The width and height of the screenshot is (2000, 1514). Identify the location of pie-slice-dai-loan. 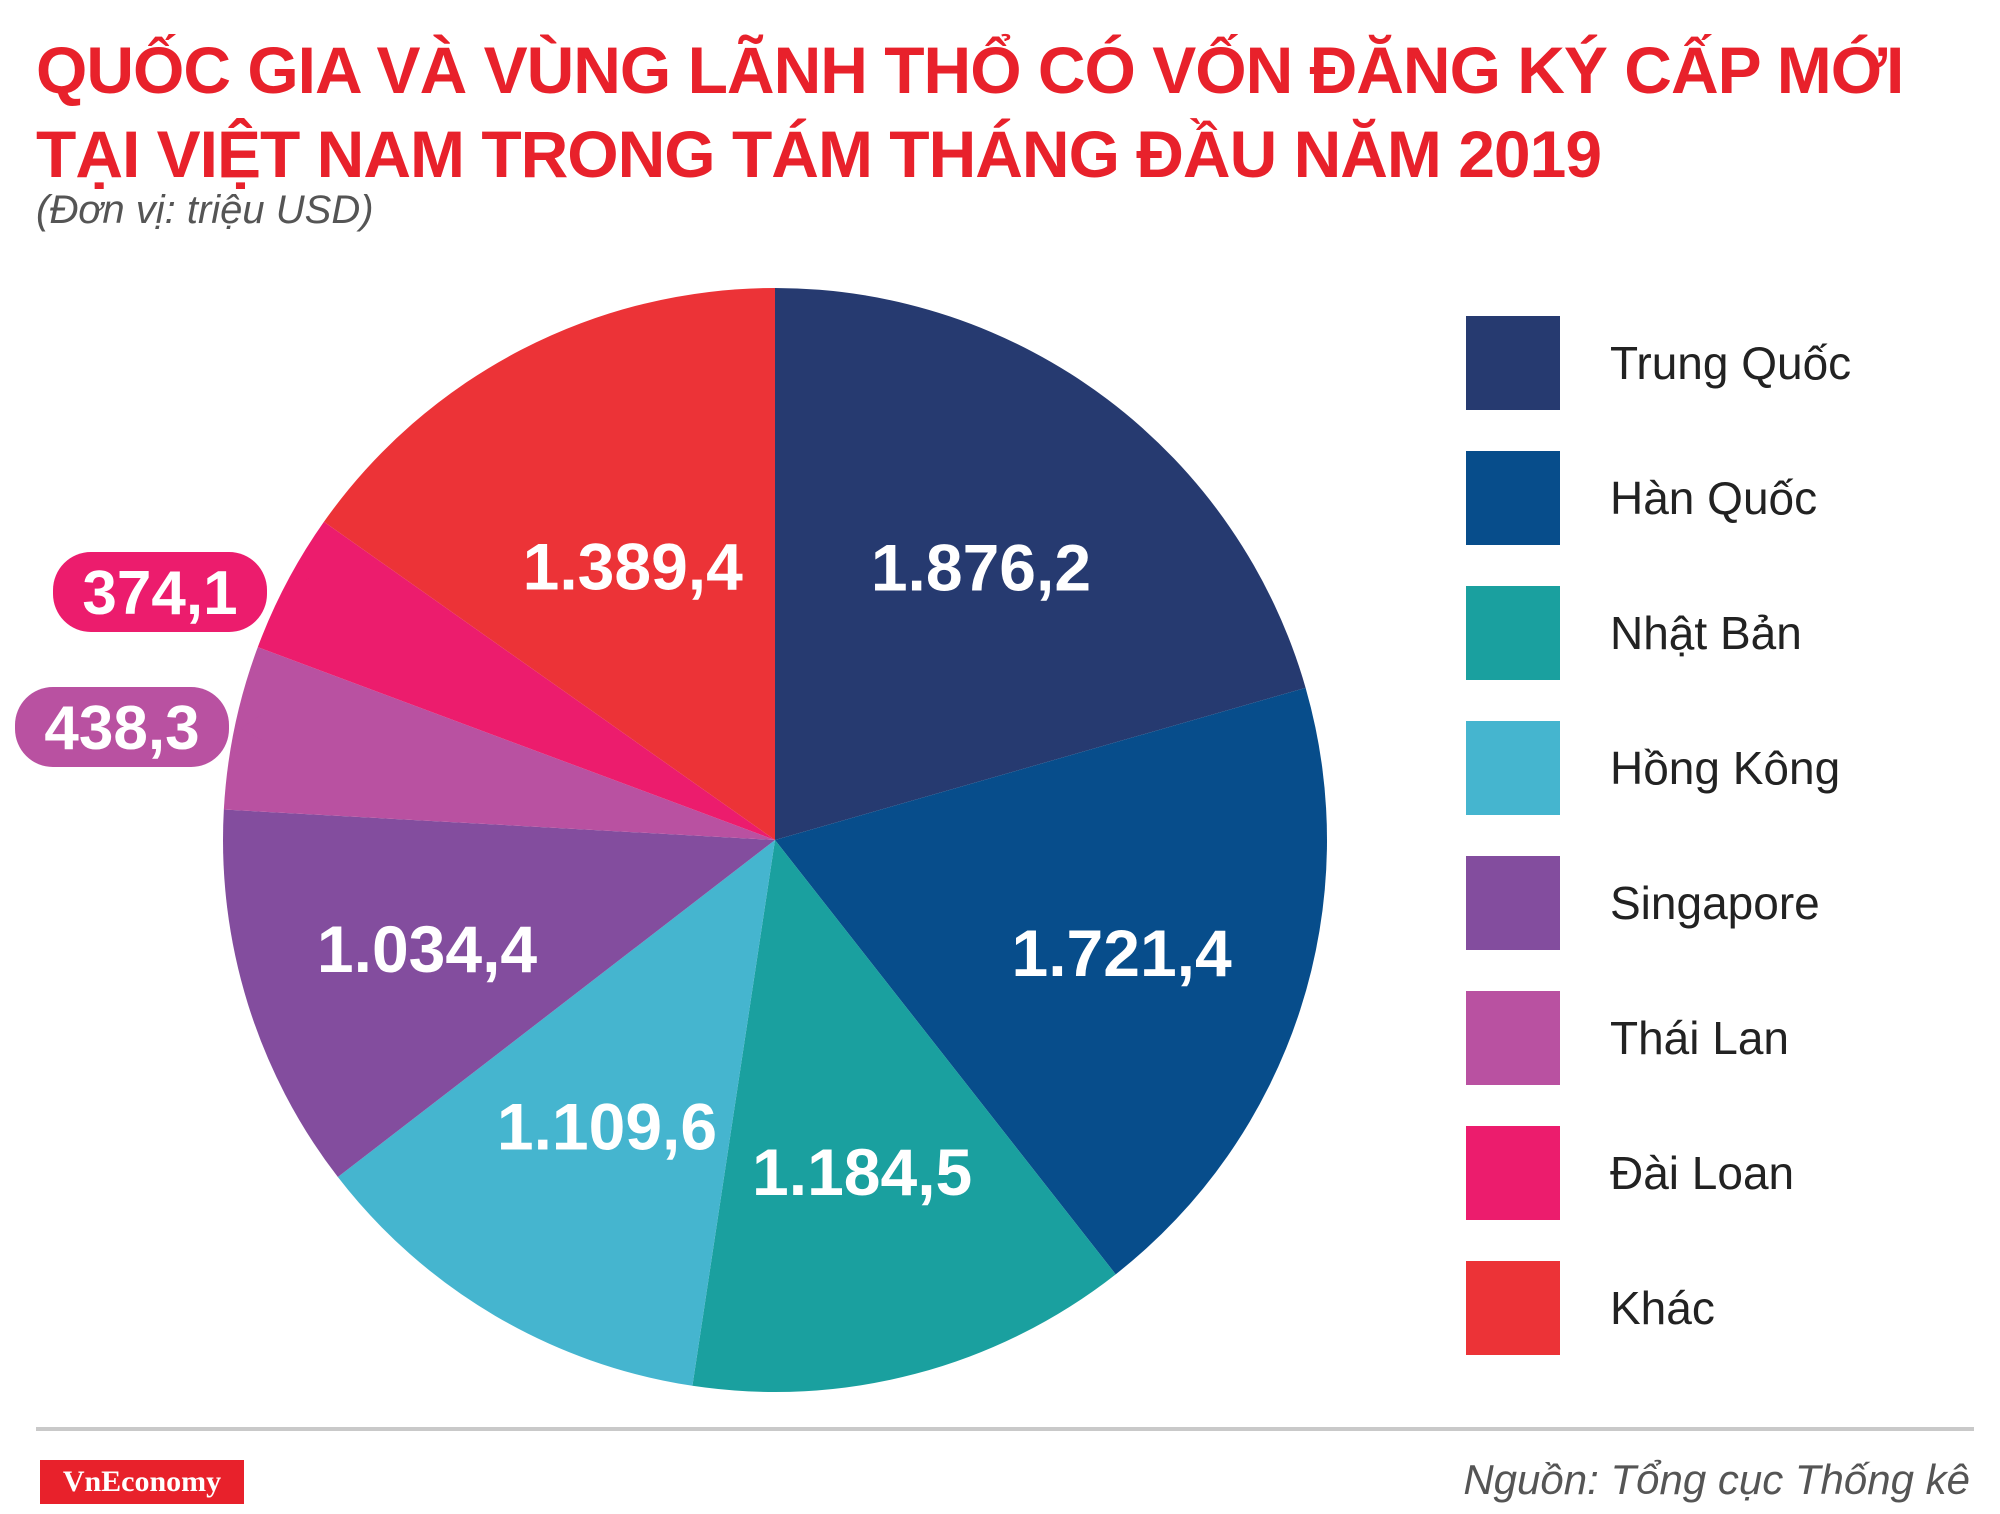
(516, 680).